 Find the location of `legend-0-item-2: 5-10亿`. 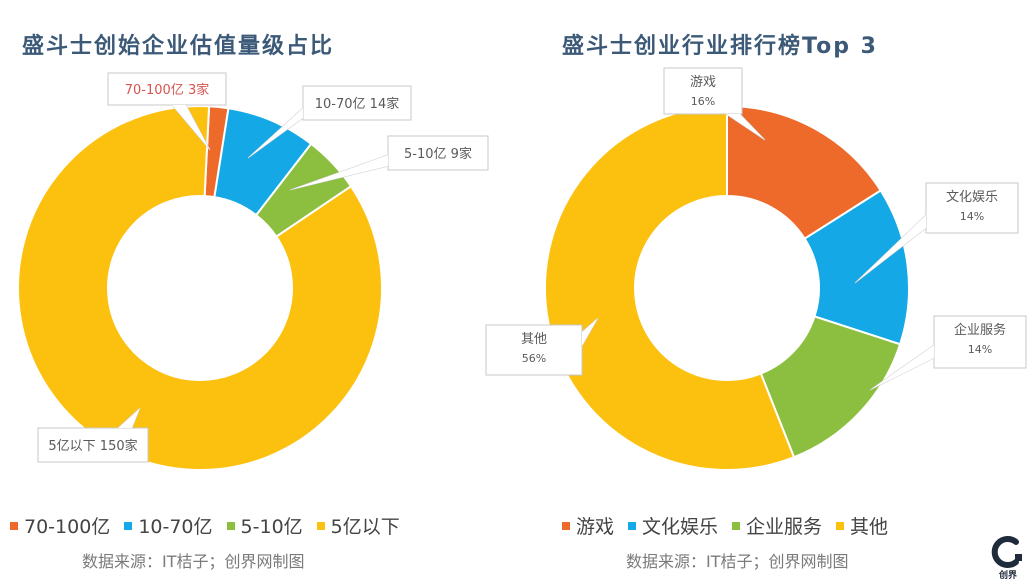

legend-0-item-2: 5-10亿 is located at coordinates (264, 525).